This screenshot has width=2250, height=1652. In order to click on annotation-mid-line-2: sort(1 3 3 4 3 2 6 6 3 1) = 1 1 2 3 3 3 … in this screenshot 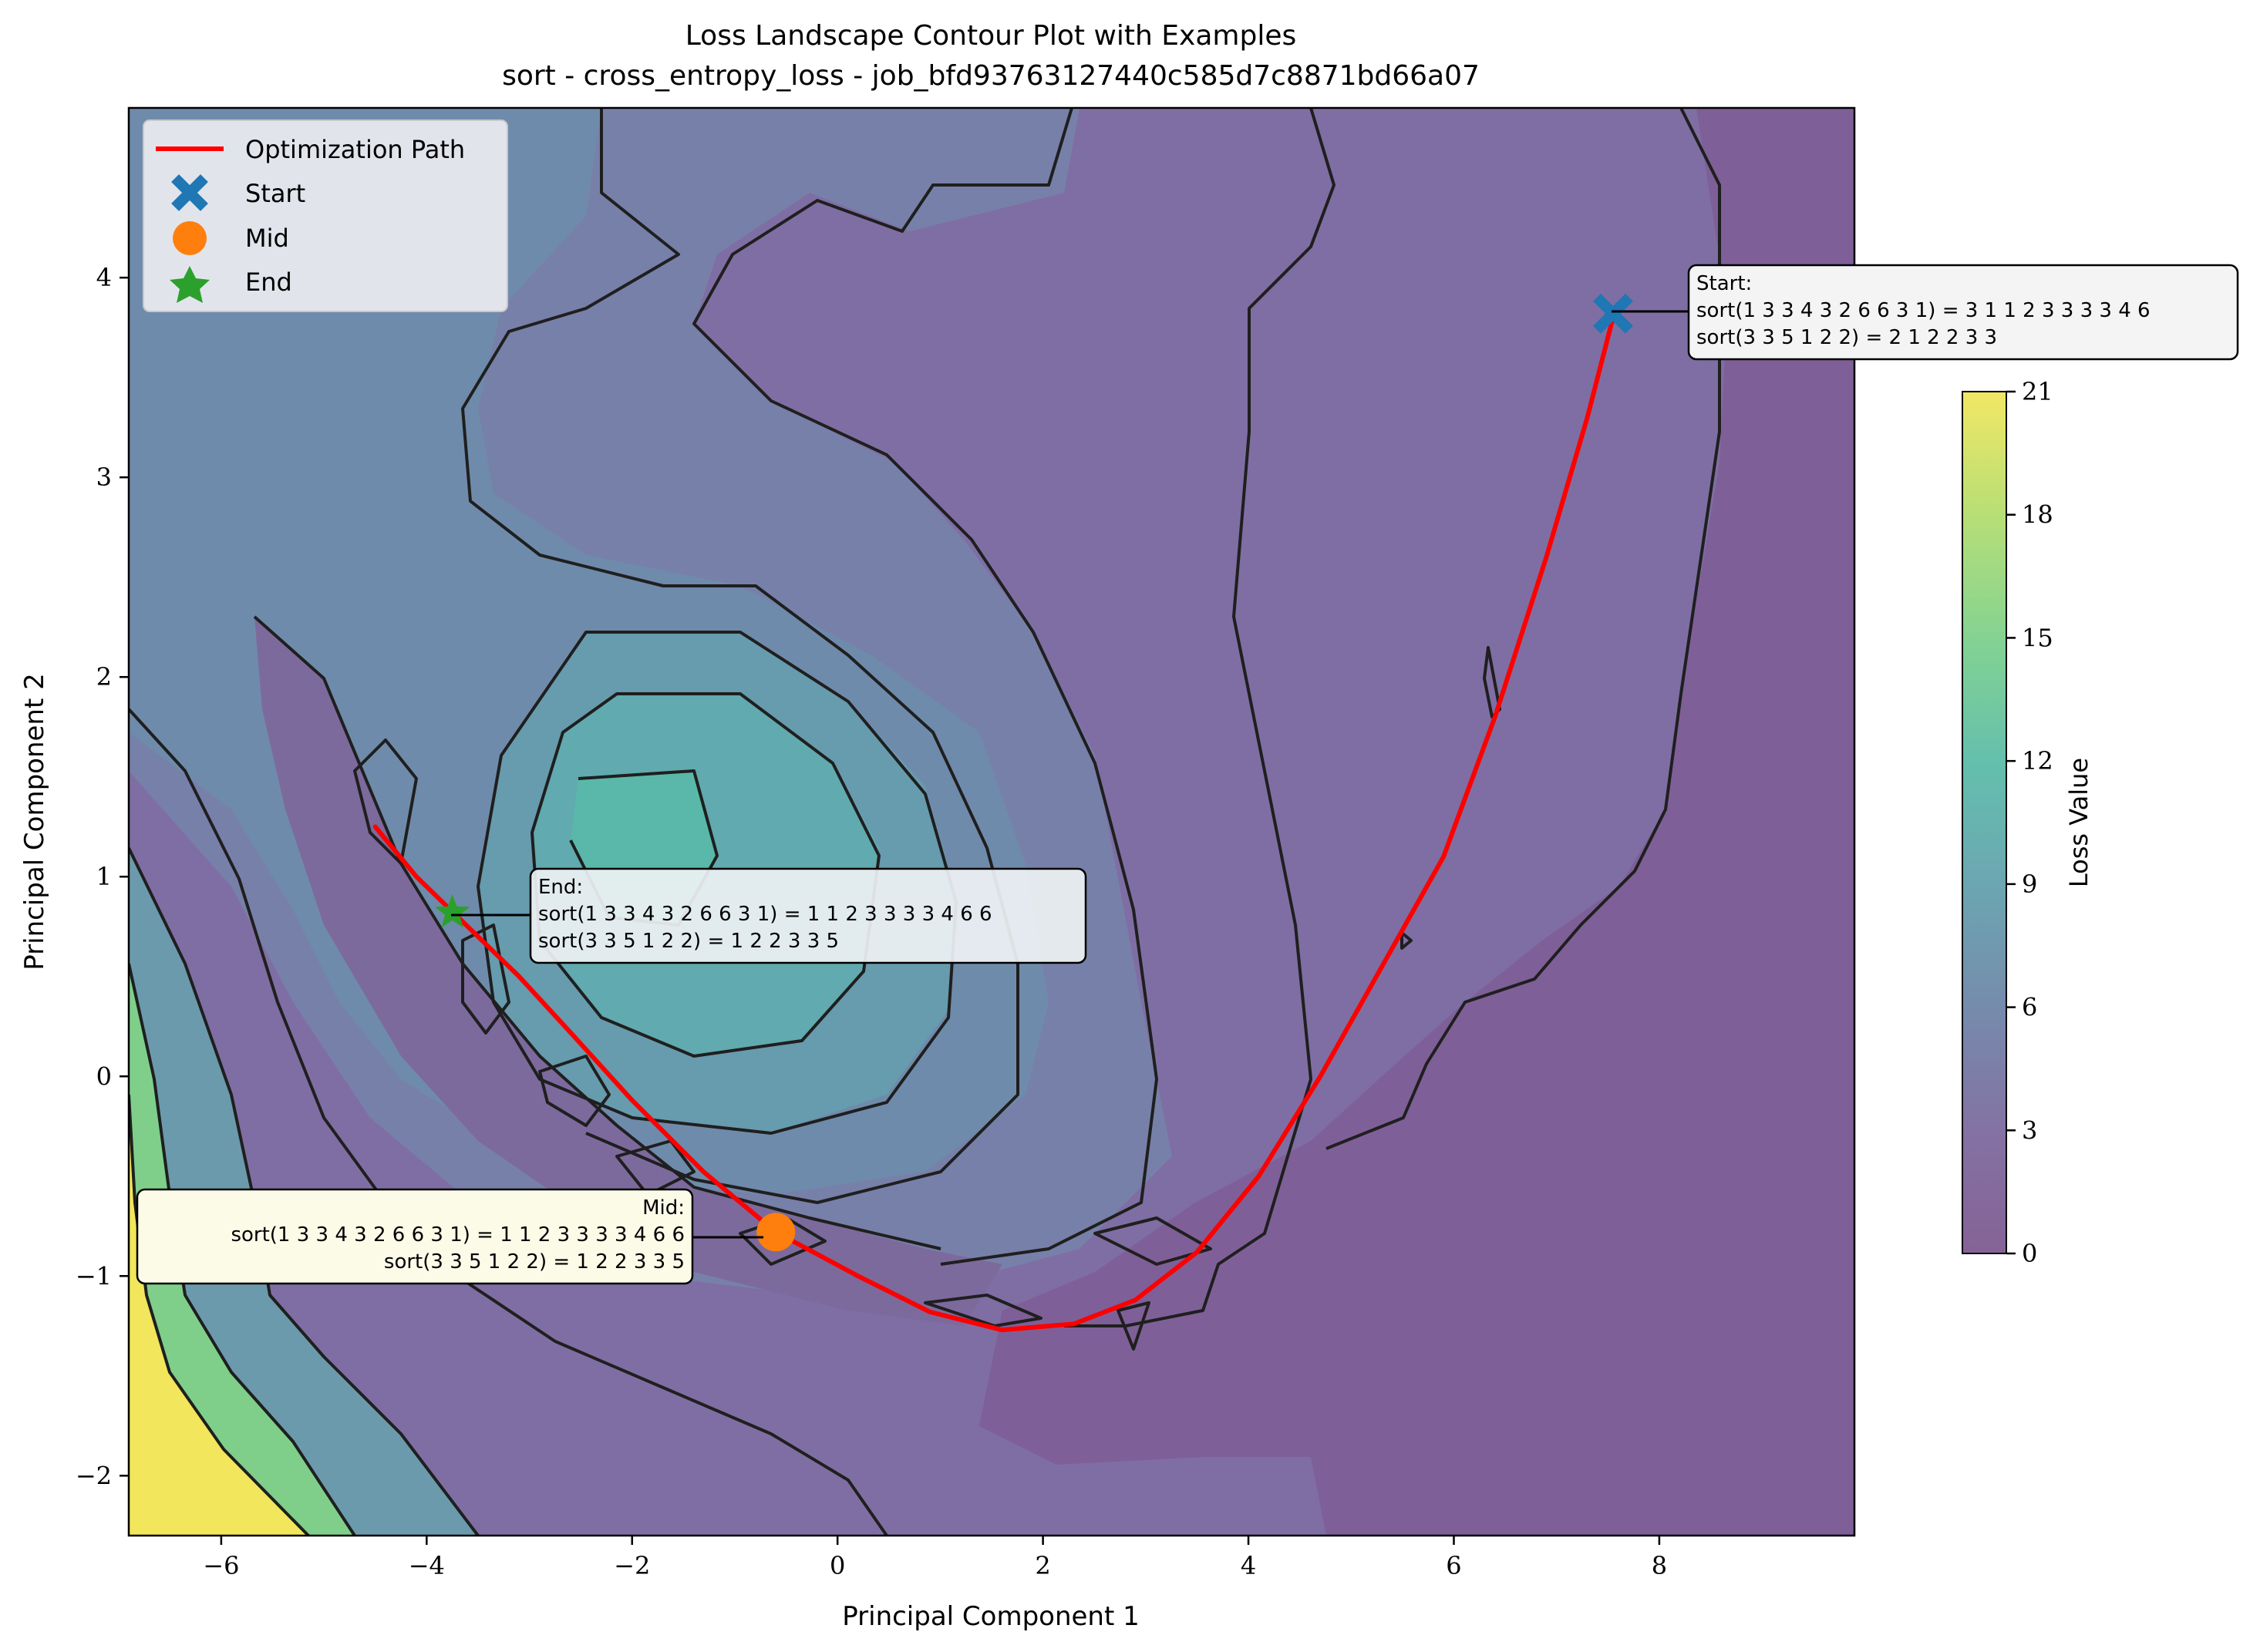, I will do `click(458, 1235)`.